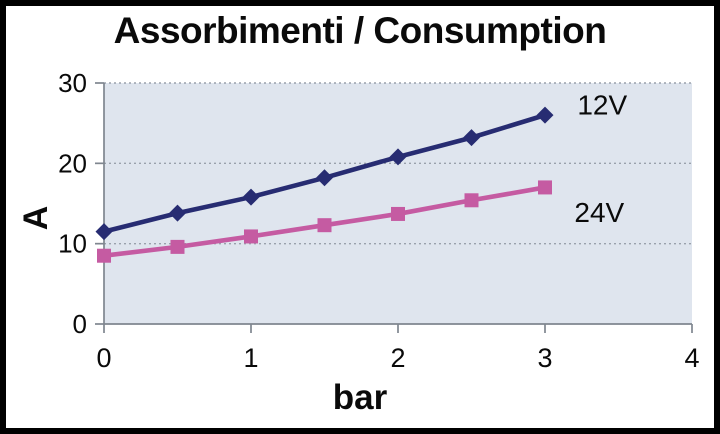  What do you see at coordinates (72, 163) in the screenshot?
I see `y-tick-label-20: 20` at bounding box center [72, 163].